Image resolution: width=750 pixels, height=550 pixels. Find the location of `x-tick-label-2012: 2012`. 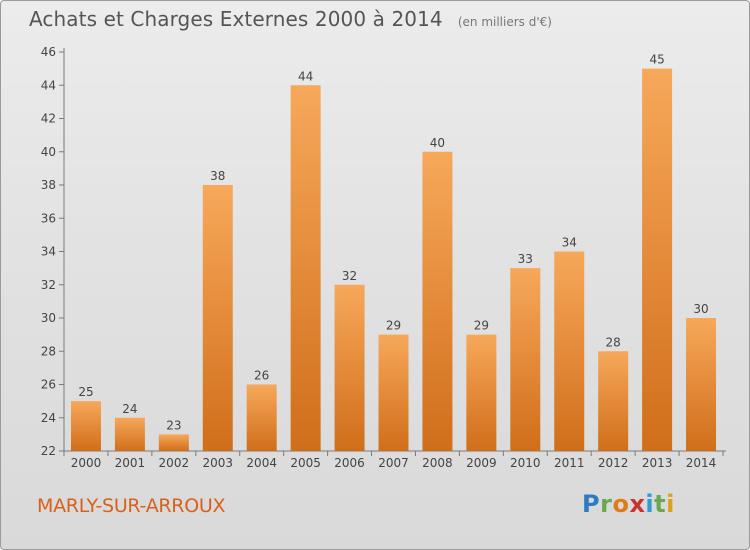

x-tick-label-2012: 2012 is located at coordinates (613, 463).